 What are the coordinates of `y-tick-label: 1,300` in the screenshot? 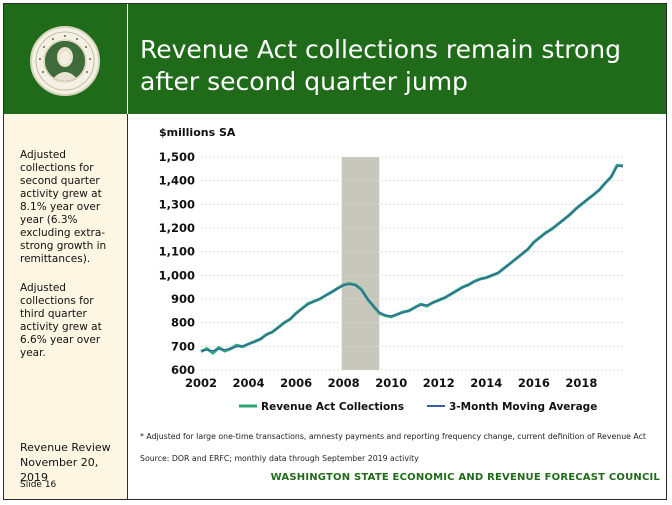 It's located at (177, 204).